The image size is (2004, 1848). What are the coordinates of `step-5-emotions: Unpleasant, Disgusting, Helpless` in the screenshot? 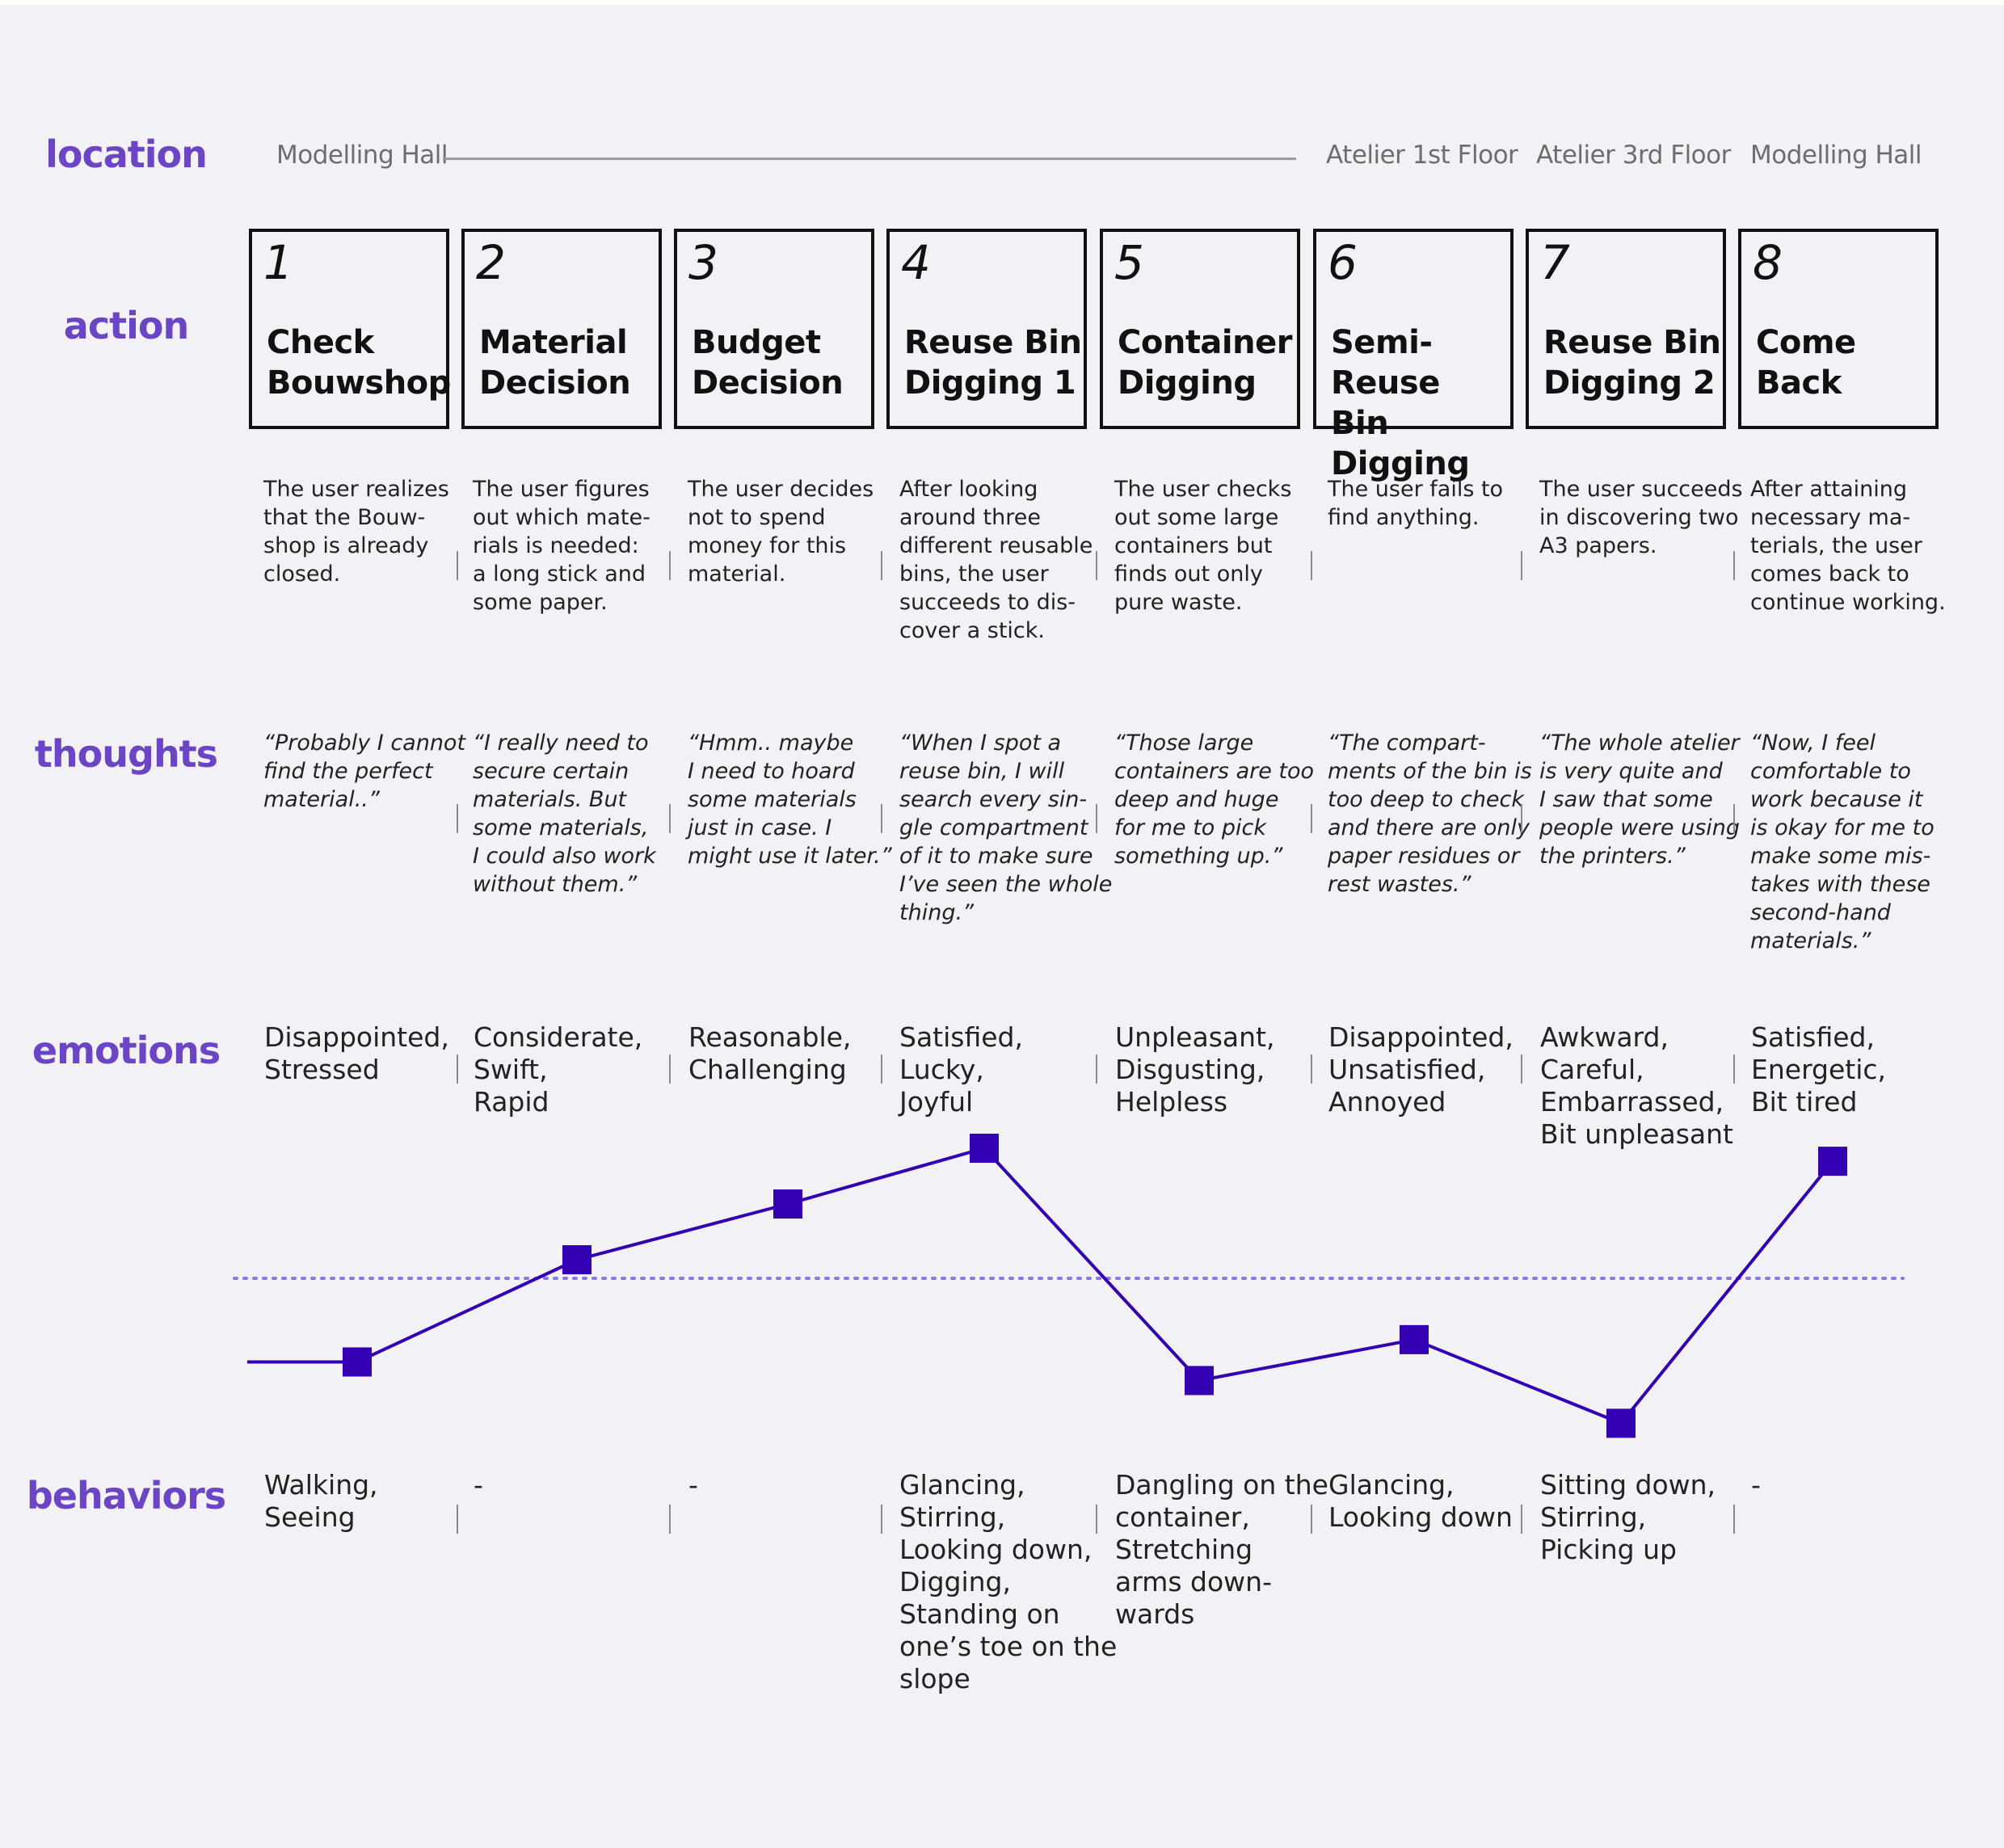 It's located at (1195, 1069).